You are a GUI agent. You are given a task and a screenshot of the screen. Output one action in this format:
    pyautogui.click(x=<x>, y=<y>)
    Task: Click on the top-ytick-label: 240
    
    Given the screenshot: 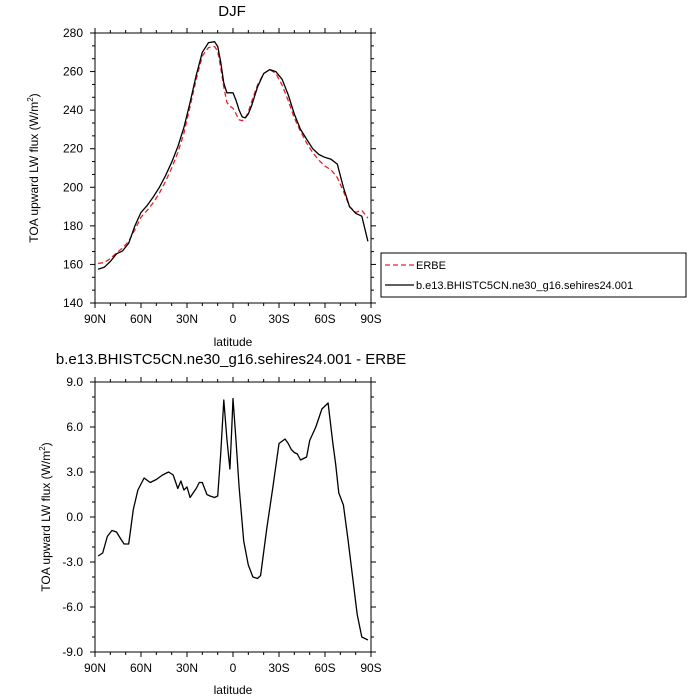 What is the action you would take?
    pyautogui.click(x=73, y=110)
    